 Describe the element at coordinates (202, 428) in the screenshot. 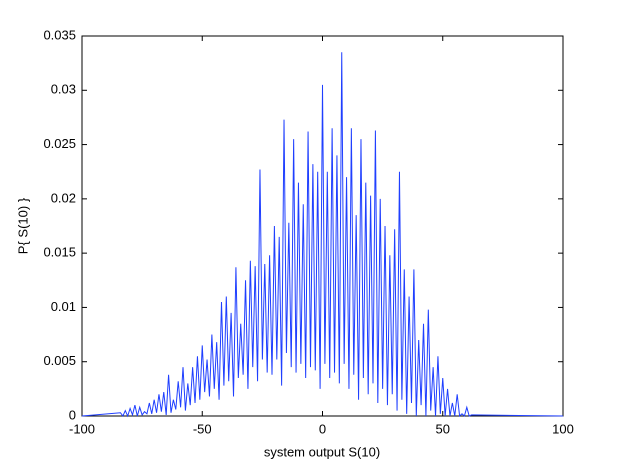

I see `x-tick-label: -50` at that location.